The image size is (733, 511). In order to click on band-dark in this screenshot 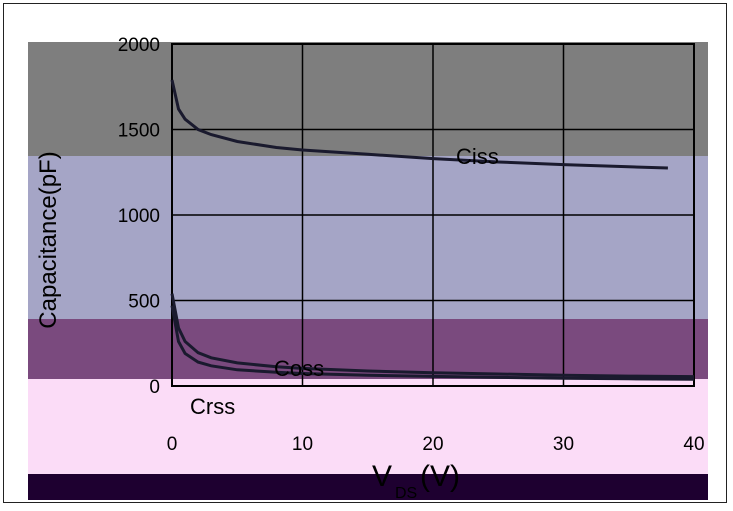, I will do `click(368, 487)`.